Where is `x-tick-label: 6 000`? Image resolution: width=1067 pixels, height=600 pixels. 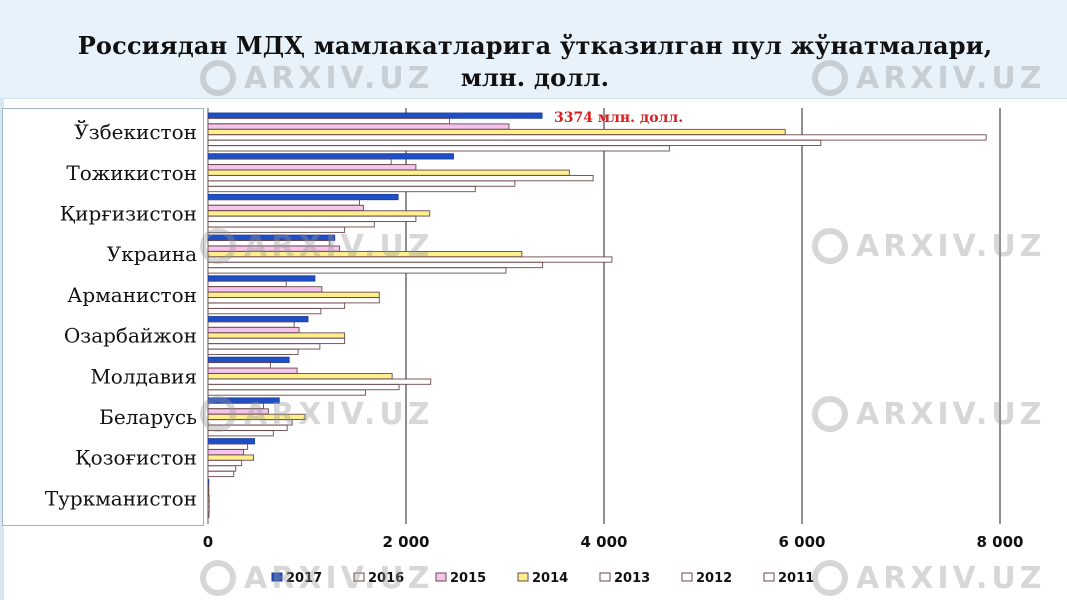
x-tick-label: 6 000 is located at coordinates (802, 542).